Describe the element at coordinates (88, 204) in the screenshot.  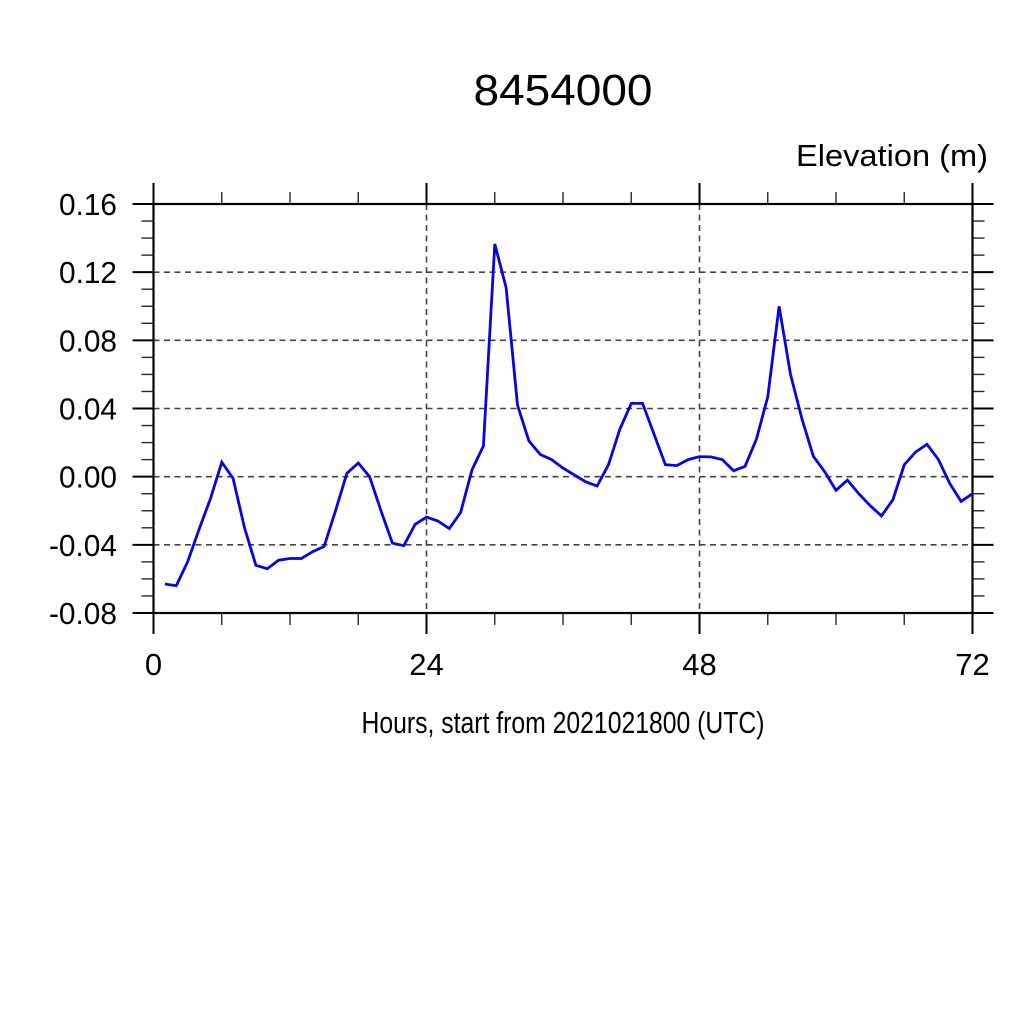
I see `y-tick-label: 0.16` at that location.